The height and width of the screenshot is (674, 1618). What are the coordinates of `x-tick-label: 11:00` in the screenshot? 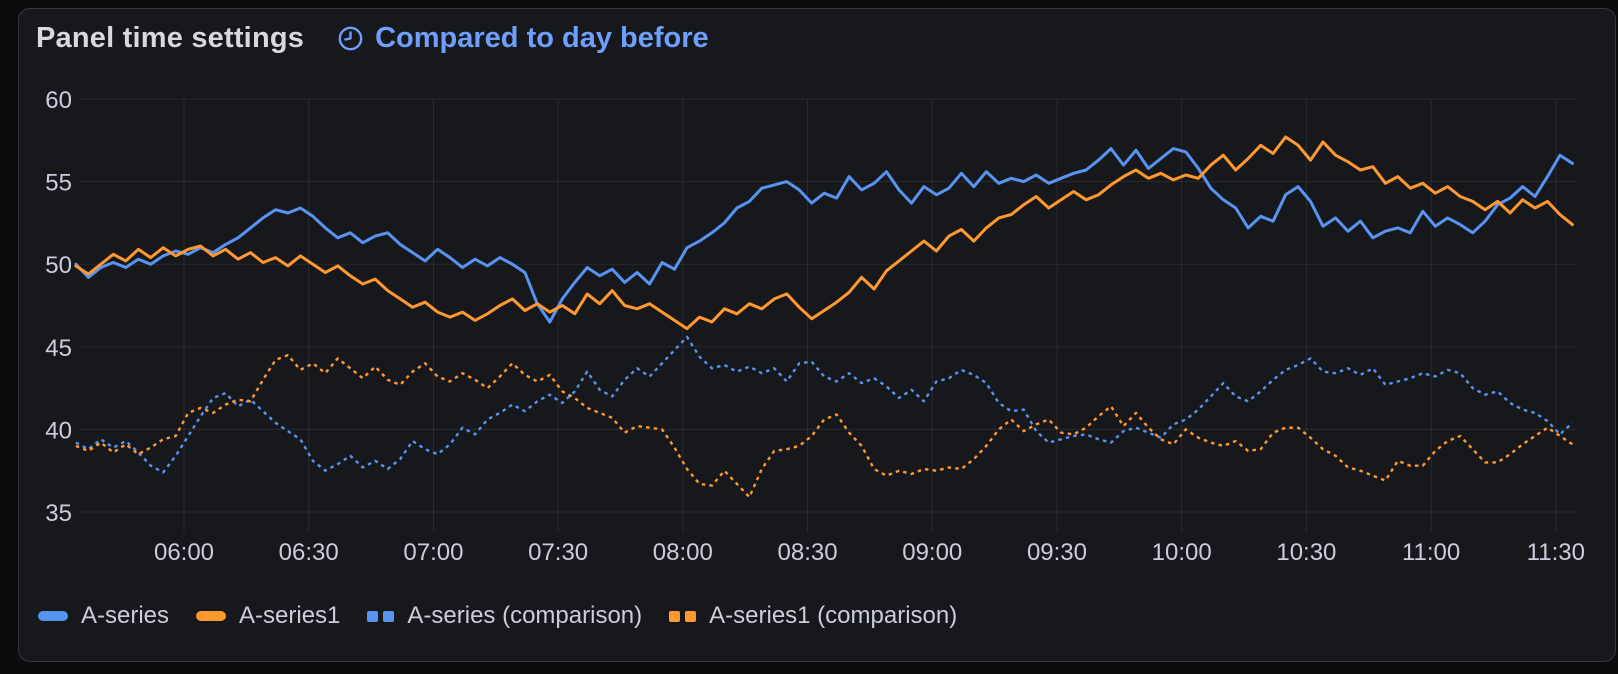 It's located at (1431, 552).